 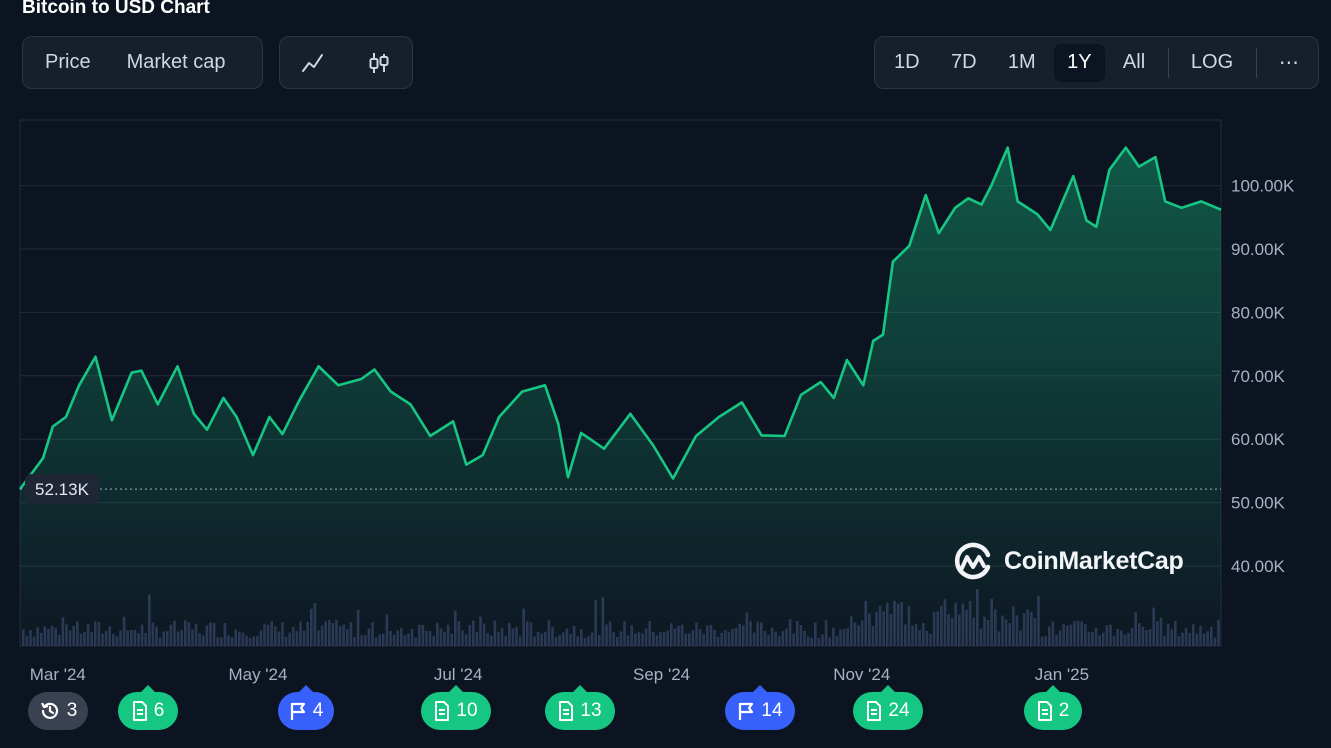 What do you see at coordinates (159, 710) in the screenshot?
I see `event-count: 6` at bounding box center [159, 710].